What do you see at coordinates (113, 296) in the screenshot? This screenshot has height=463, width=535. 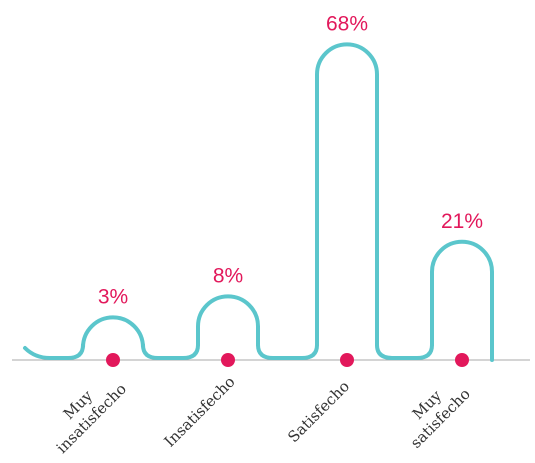 I see `value-label: 3%` at bounding box center [113, 296].